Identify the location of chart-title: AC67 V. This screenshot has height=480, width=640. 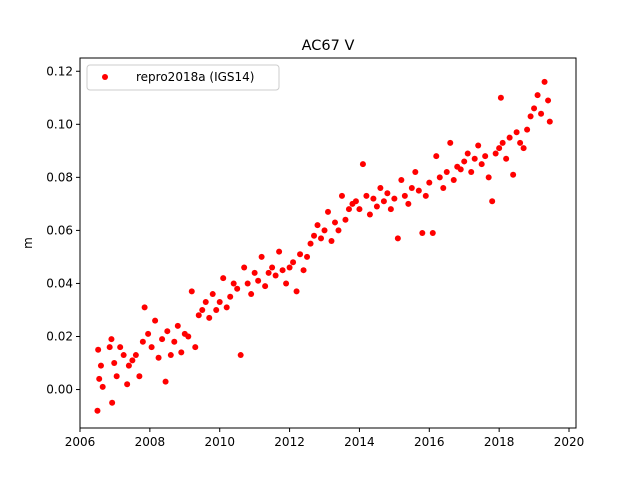
(328, 46).